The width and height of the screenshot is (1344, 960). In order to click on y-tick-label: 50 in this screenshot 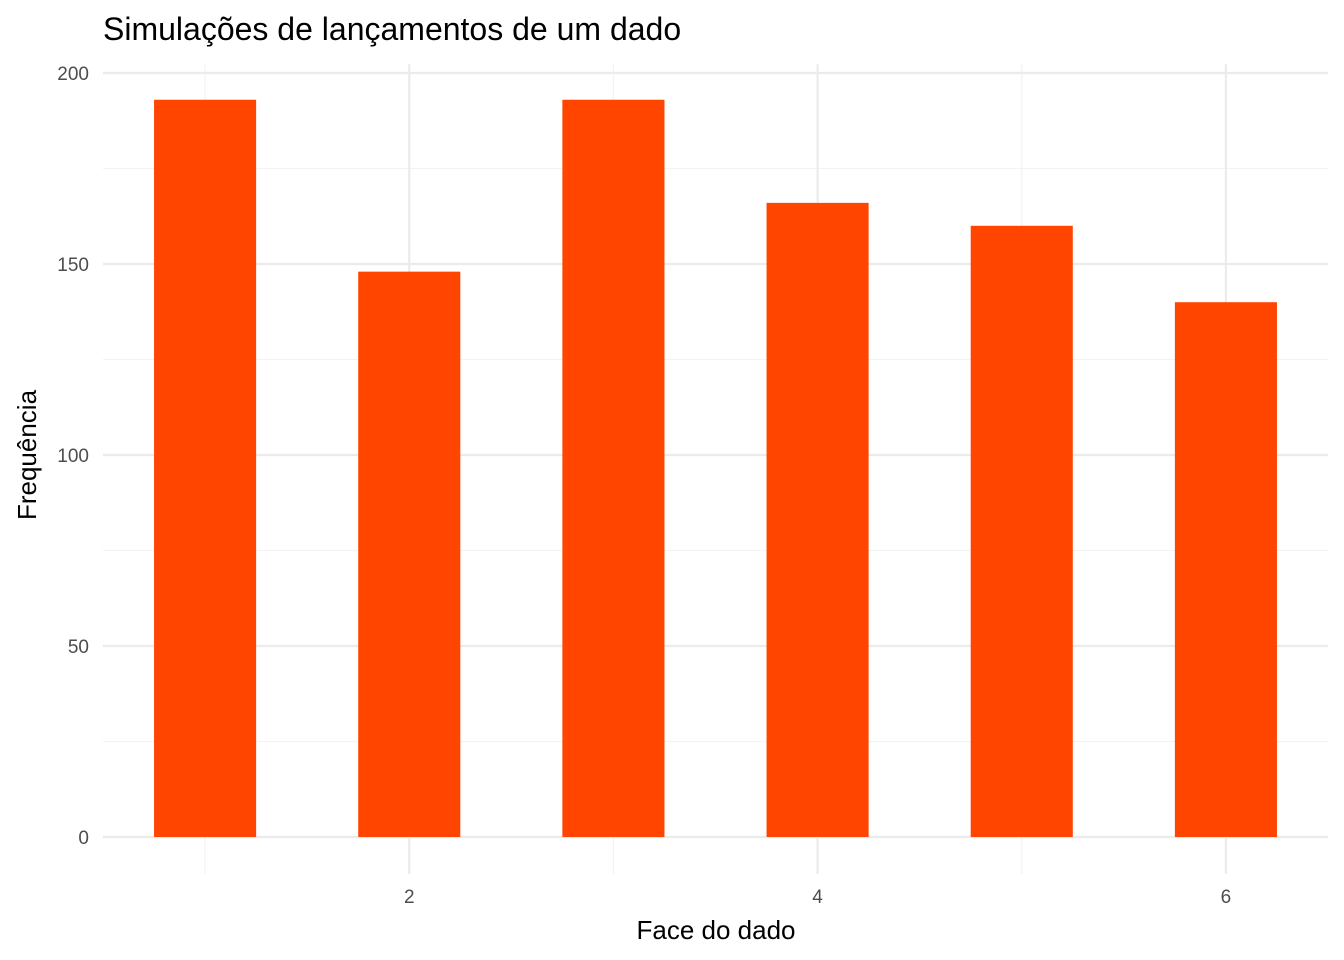, I will do `click(78, 647)`.